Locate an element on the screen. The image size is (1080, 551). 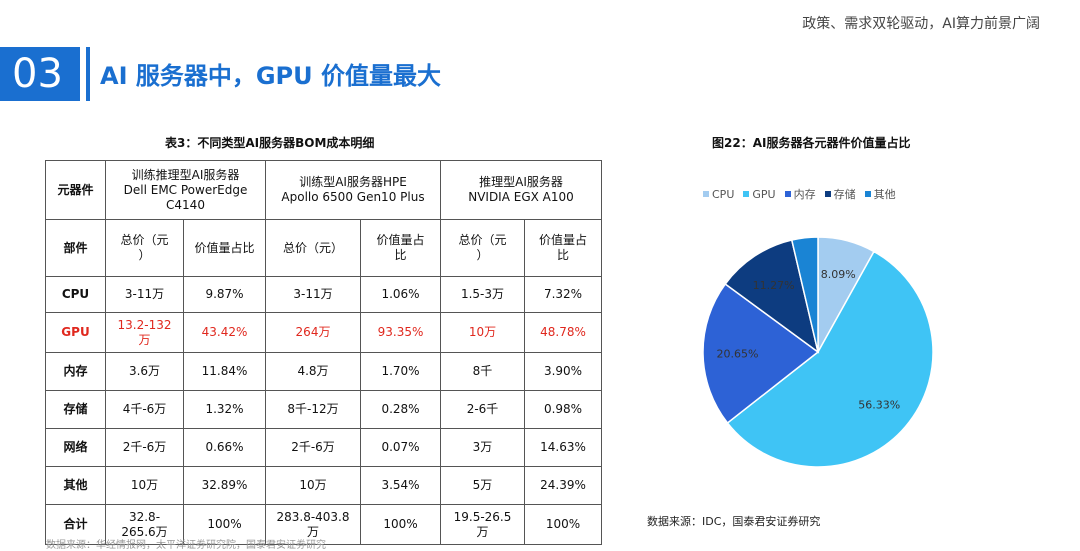
cell-line: 48.78% is located at coordinates (563, 332).